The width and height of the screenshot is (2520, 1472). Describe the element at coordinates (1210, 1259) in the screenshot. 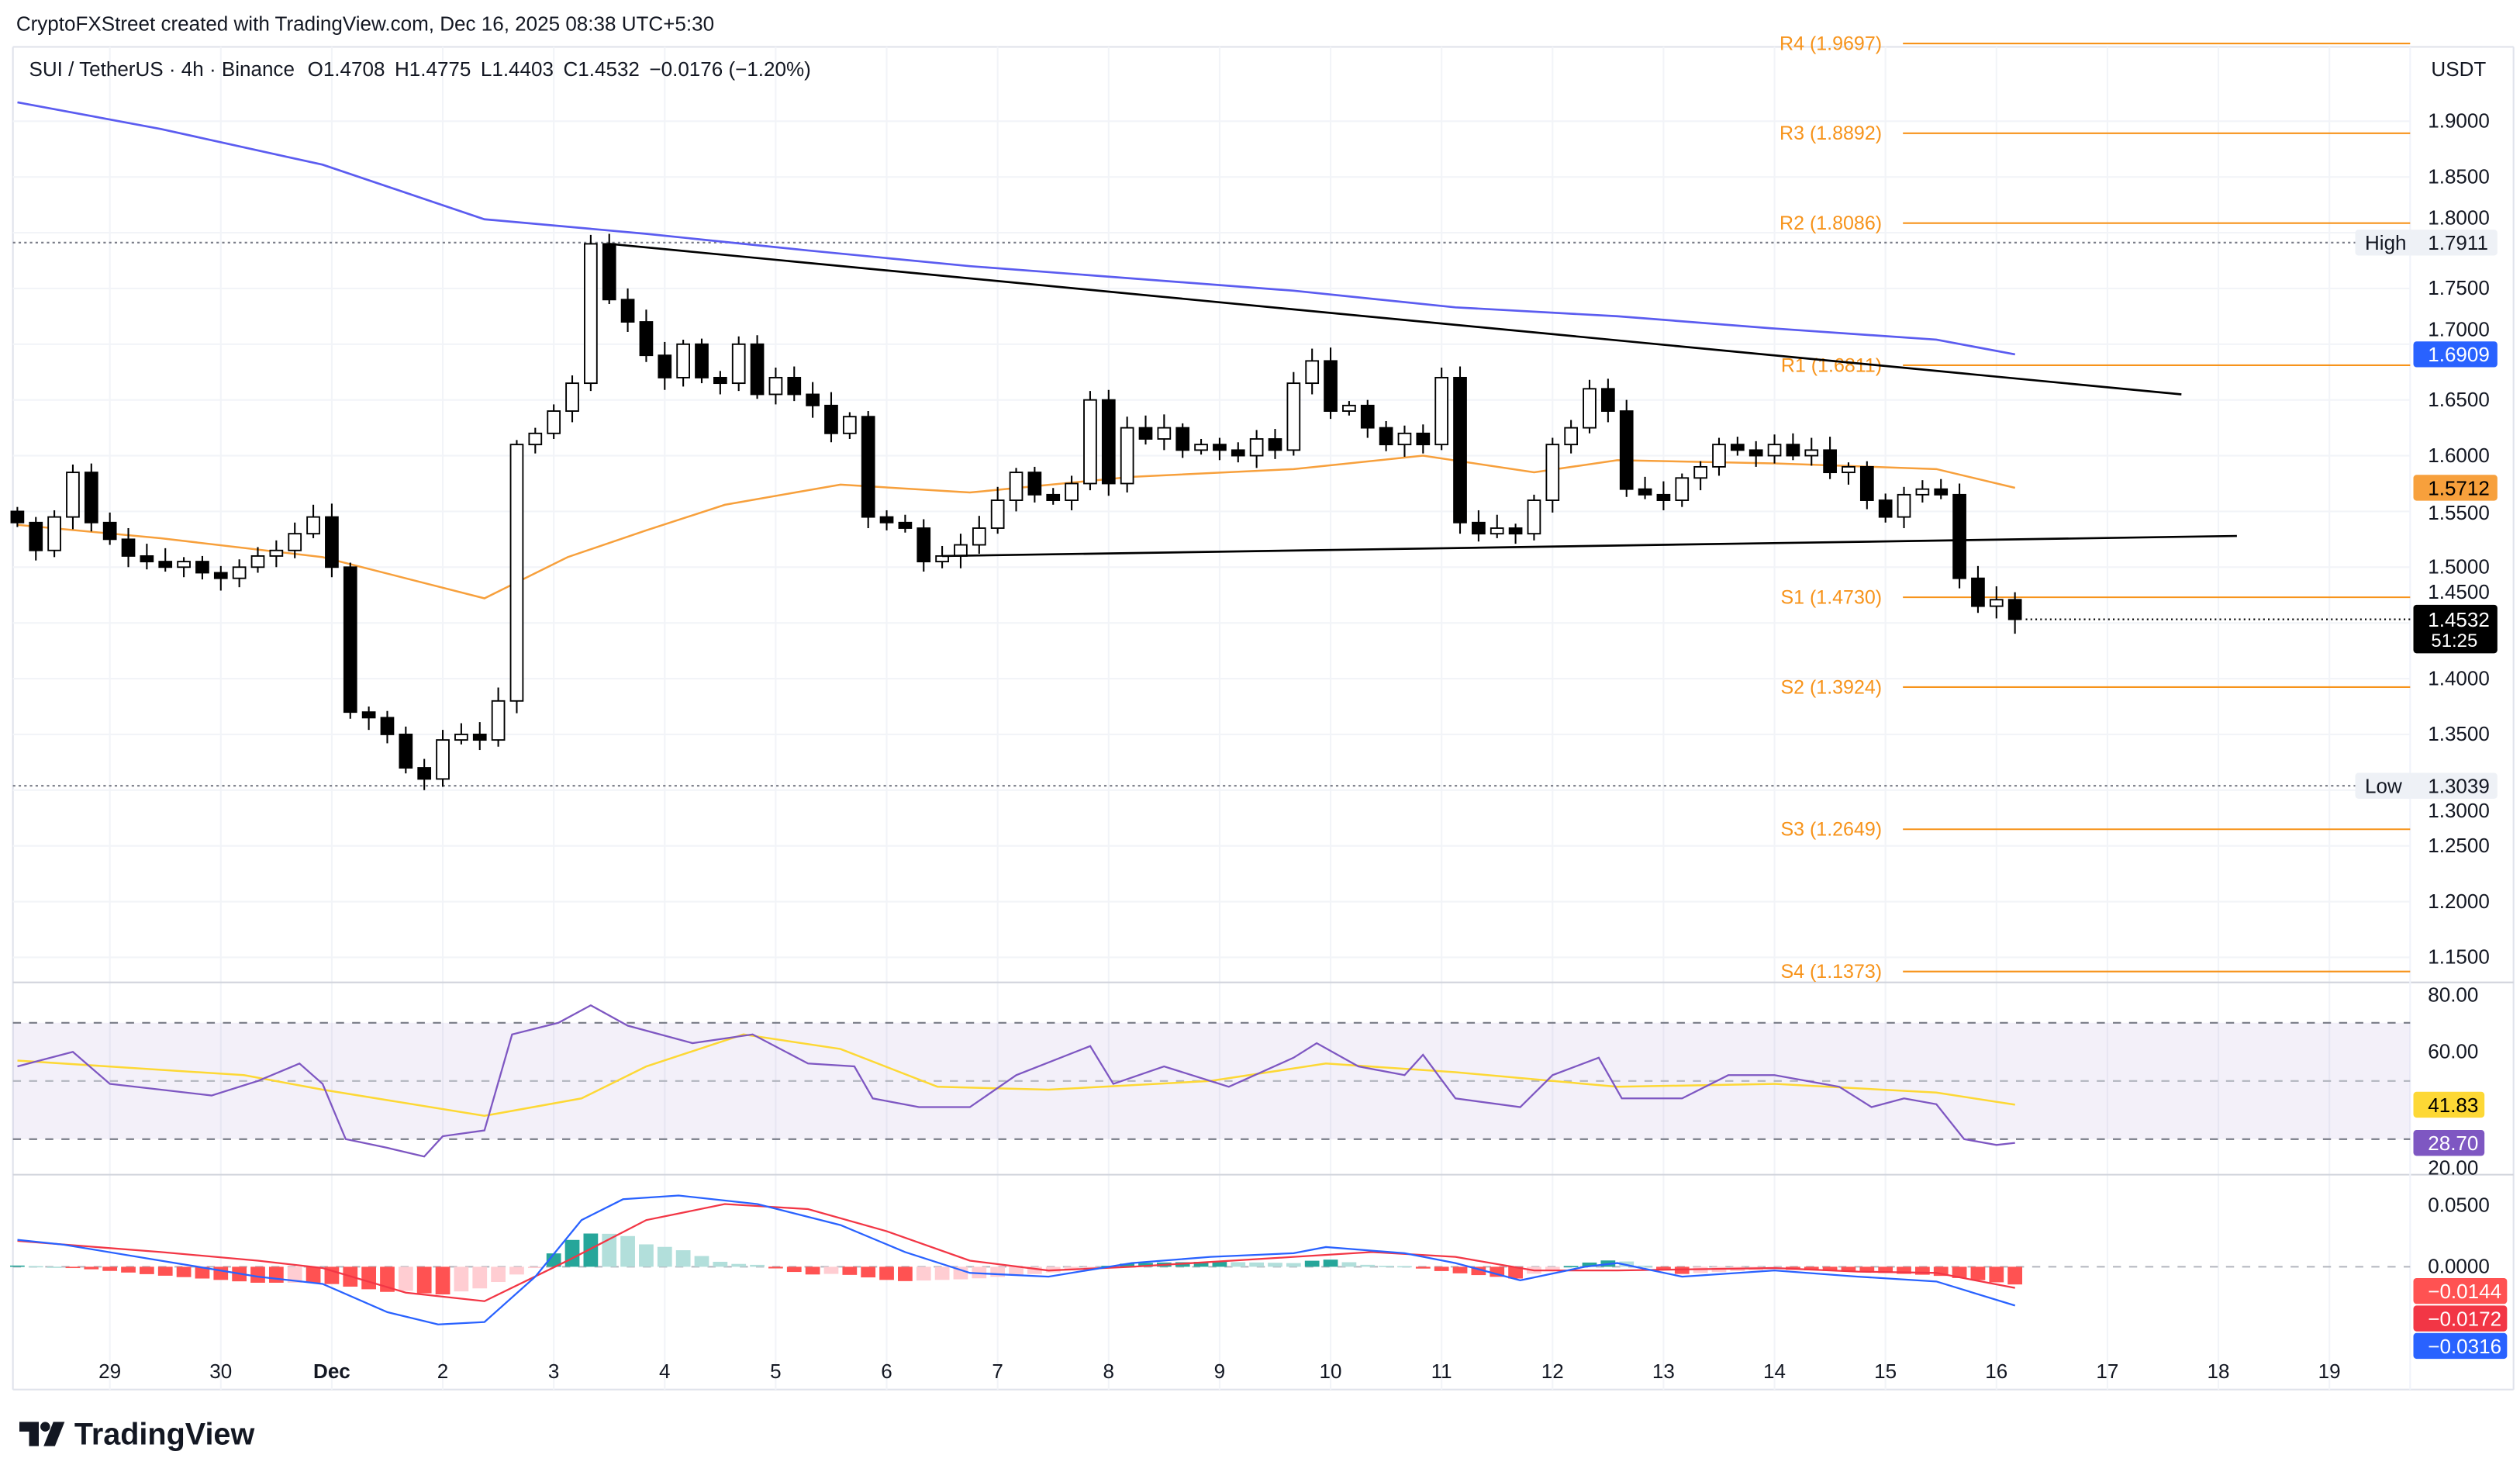

I see `macd-pane` at that location.